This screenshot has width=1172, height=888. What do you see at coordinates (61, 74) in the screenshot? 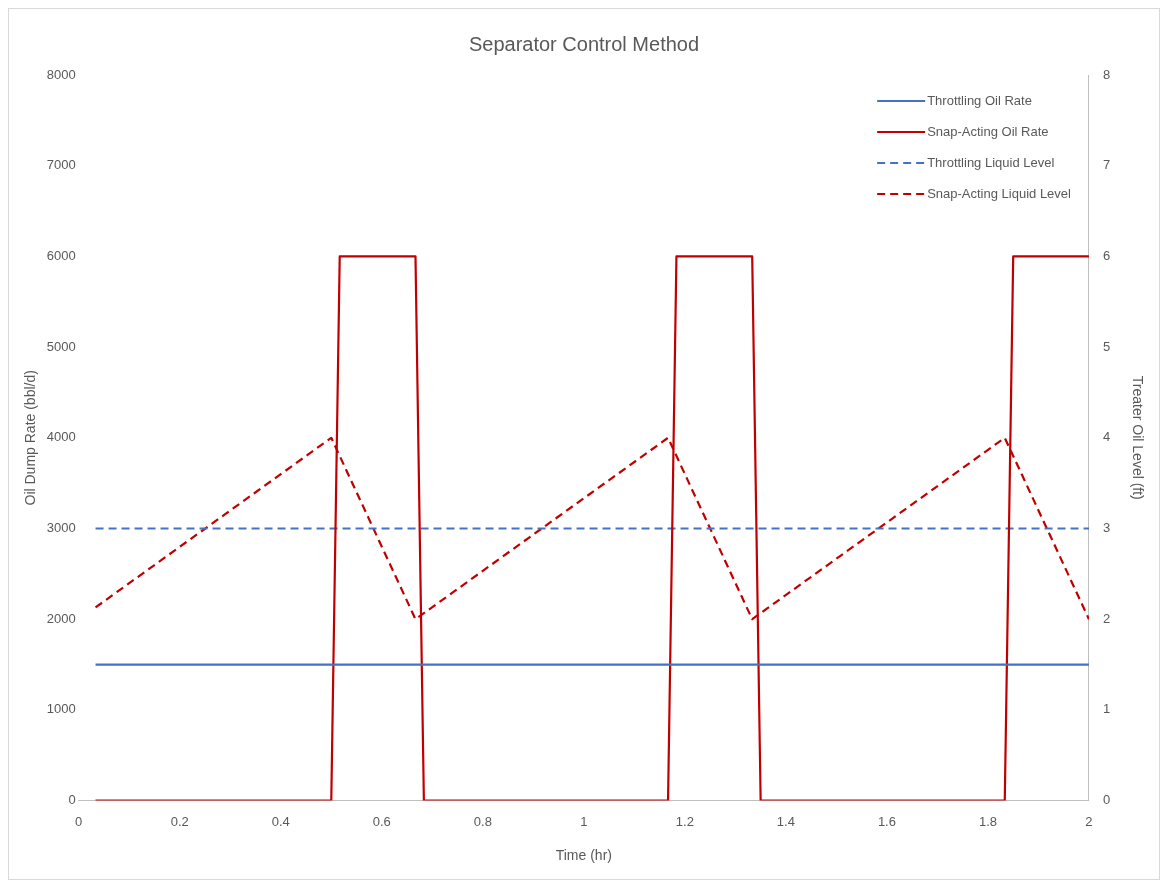
I see `y-tick-label: 8000` at bounding box center [61, 74].